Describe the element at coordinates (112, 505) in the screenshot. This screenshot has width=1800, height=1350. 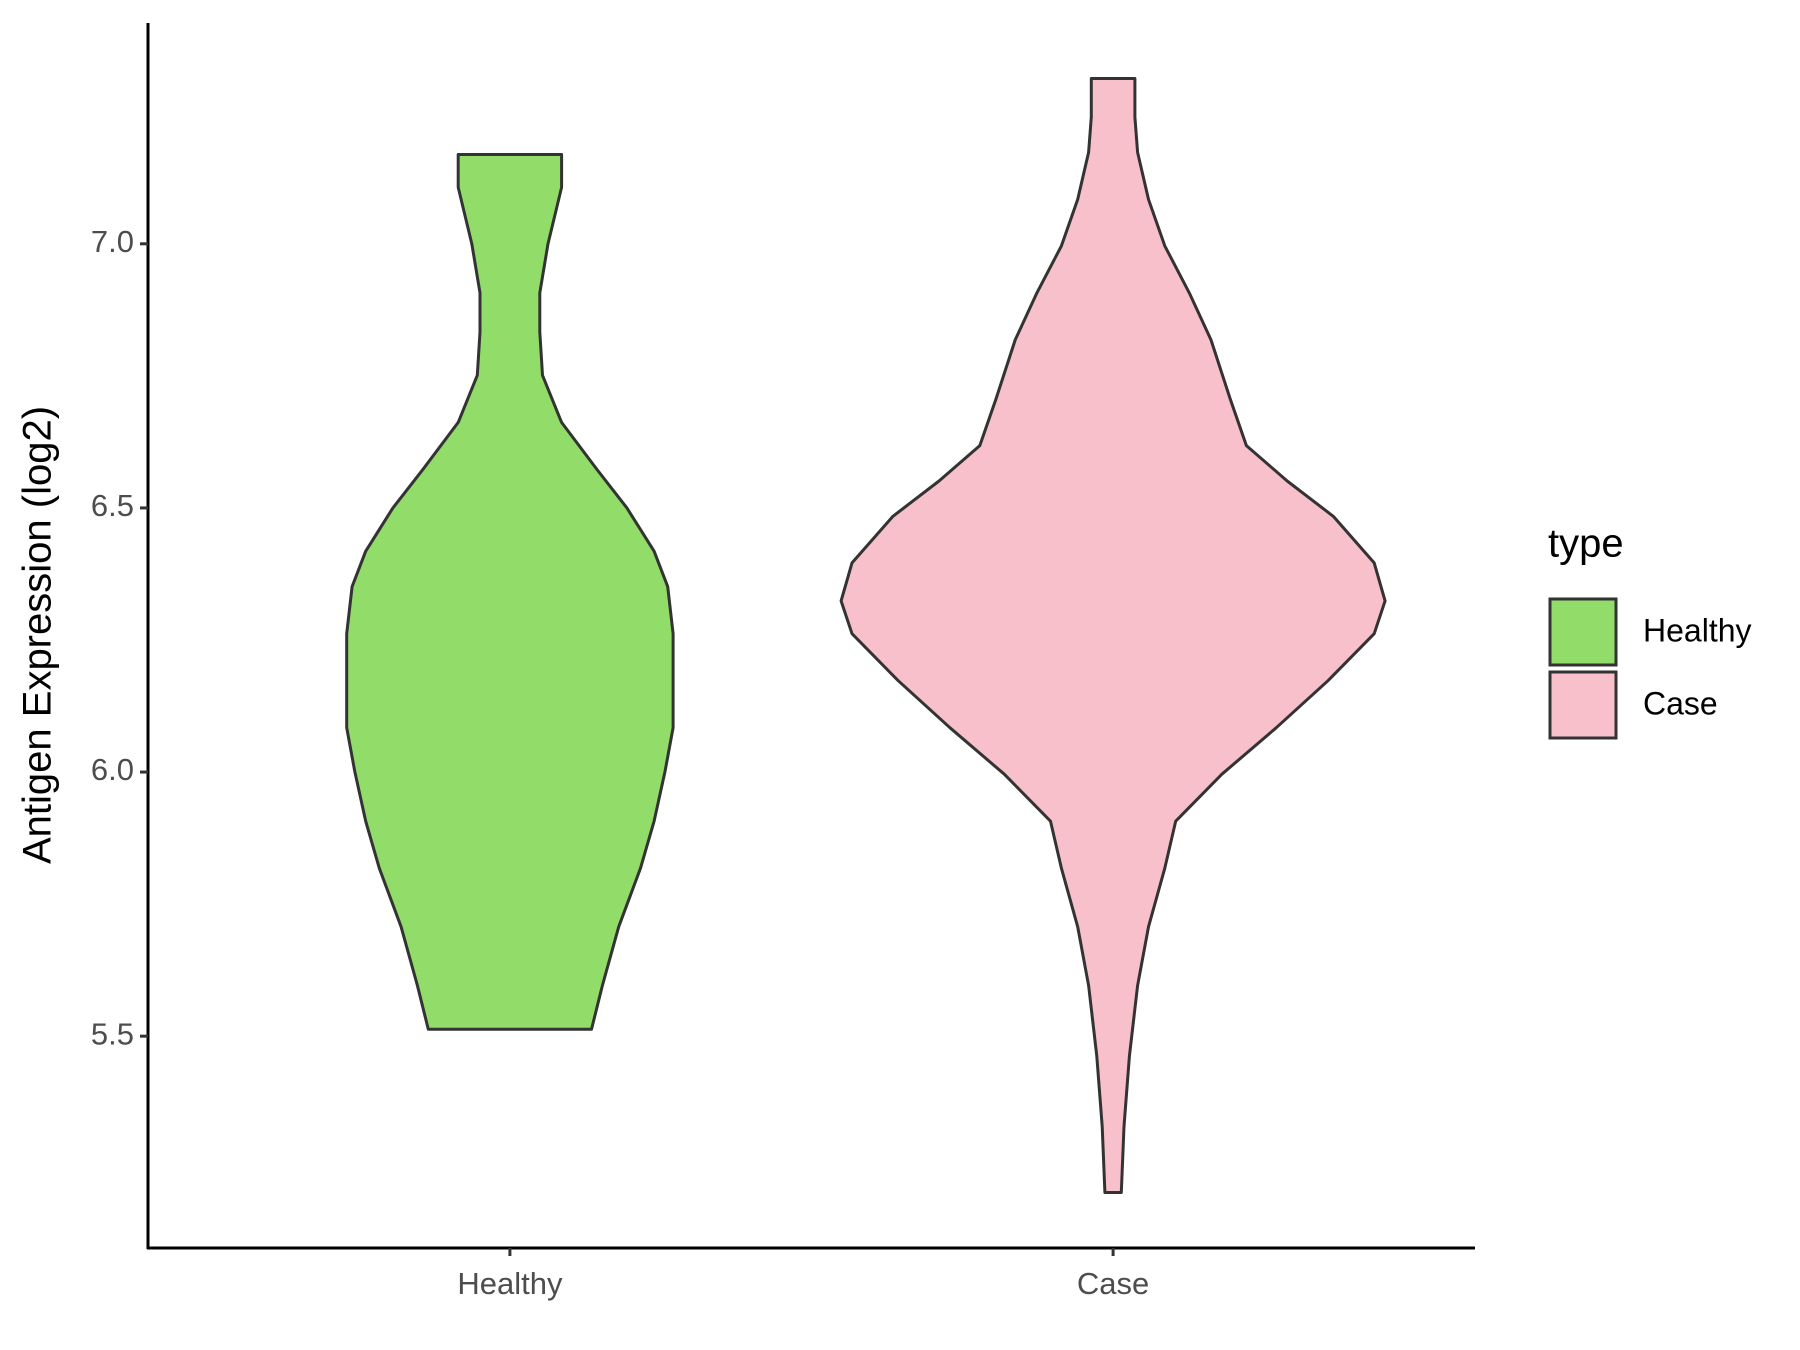
I see `y-tick-label: 6.5` at that location.